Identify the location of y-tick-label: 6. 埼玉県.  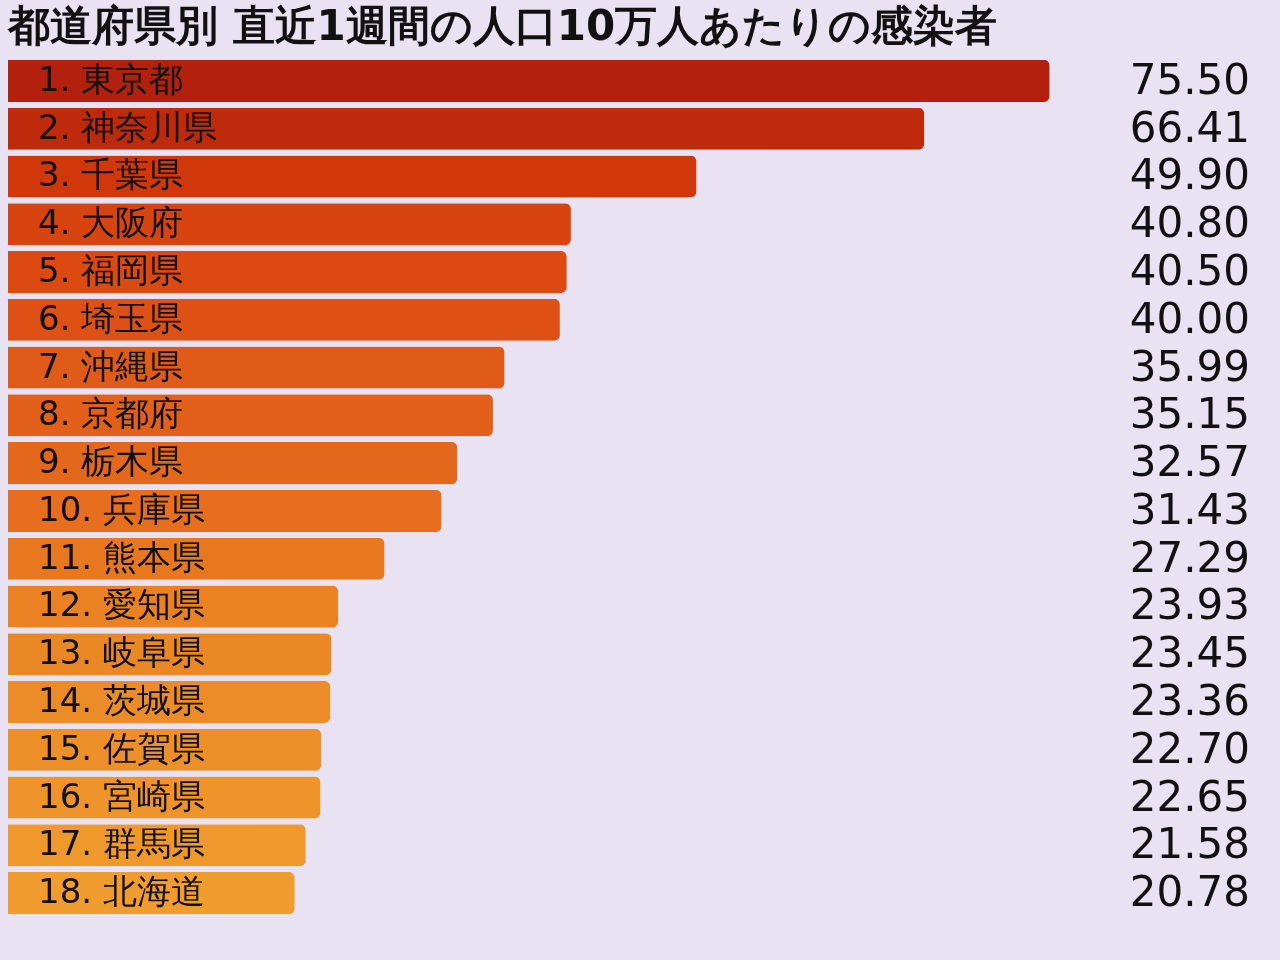
(111, 317).